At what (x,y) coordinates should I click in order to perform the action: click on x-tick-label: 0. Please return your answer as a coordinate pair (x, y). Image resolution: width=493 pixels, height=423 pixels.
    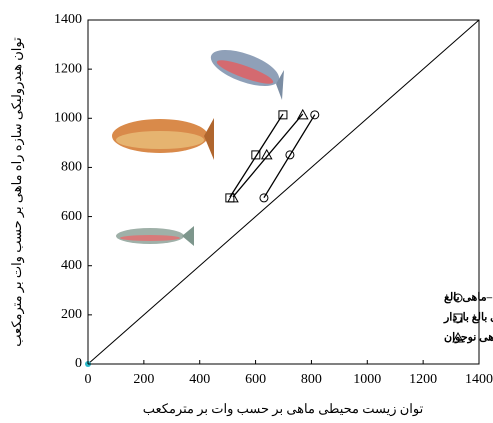
    Looking at the image, I should click on (88, 379).